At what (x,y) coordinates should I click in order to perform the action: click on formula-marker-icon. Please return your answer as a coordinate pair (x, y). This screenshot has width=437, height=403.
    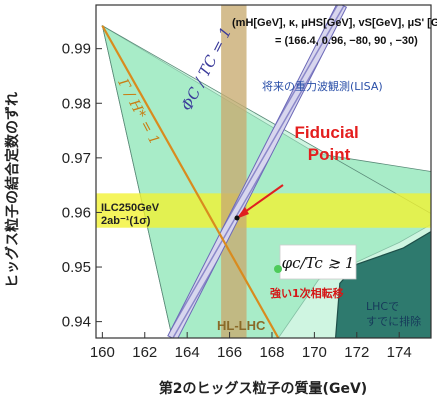
    Looking at the image, I should click on (278, 269).